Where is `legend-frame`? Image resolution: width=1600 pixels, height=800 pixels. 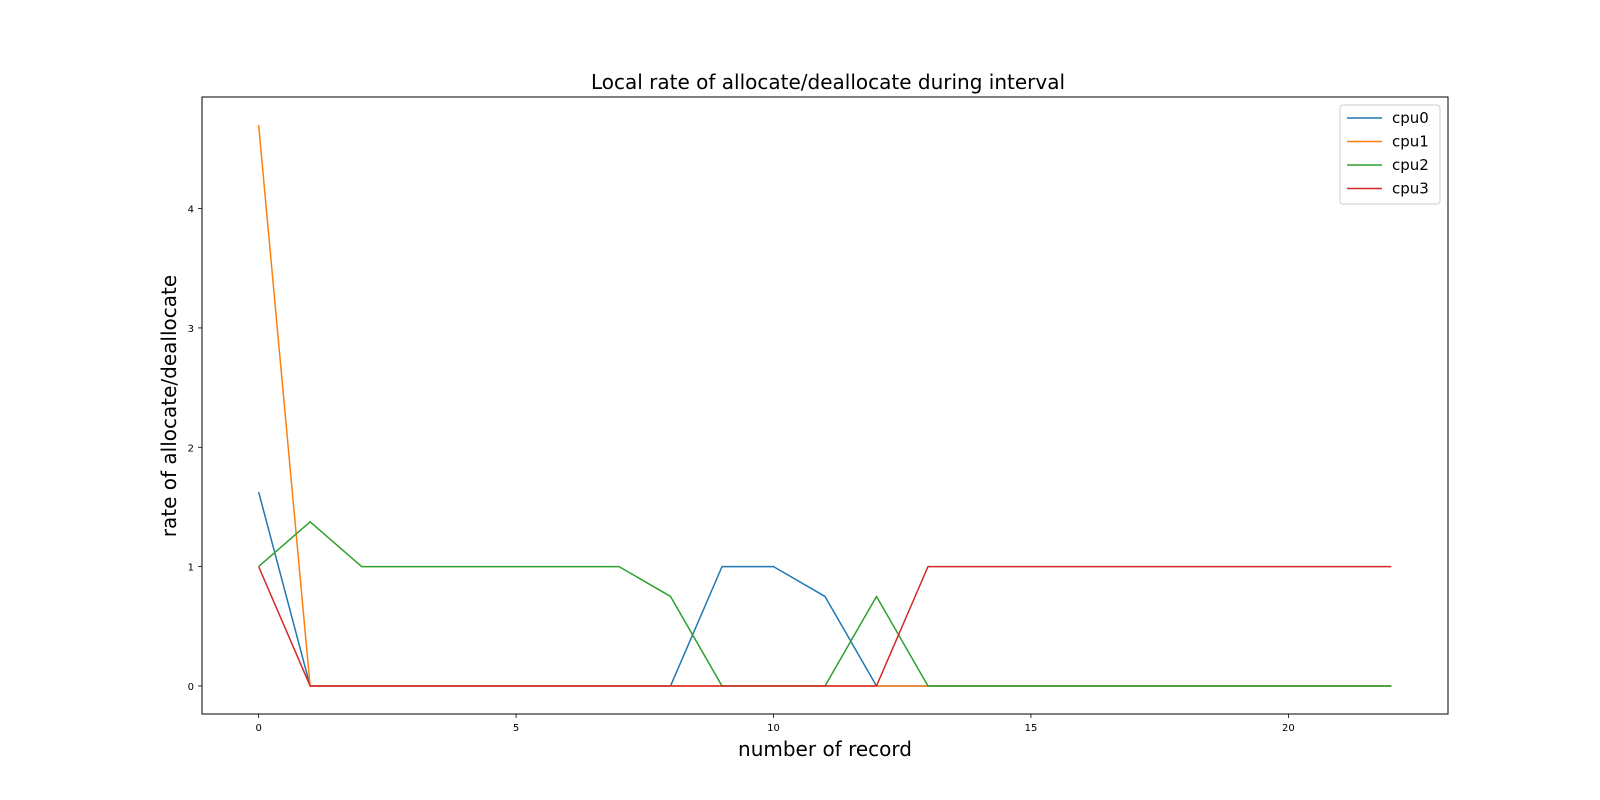 legend-frame is located at coordinates (1390, 154).